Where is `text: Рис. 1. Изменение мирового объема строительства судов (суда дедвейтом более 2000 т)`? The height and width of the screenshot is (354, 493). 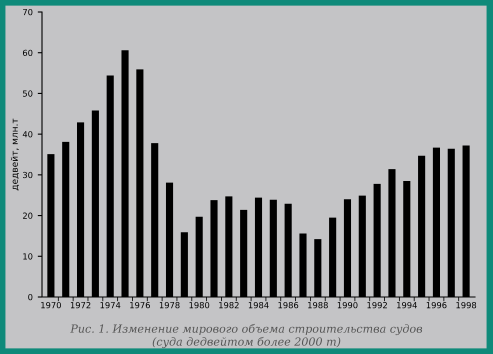
text: Рис. 1. Изменение мирового объема строительства судов (суда дедвейтом более 2000 т) is located at coordinates (246, 336).